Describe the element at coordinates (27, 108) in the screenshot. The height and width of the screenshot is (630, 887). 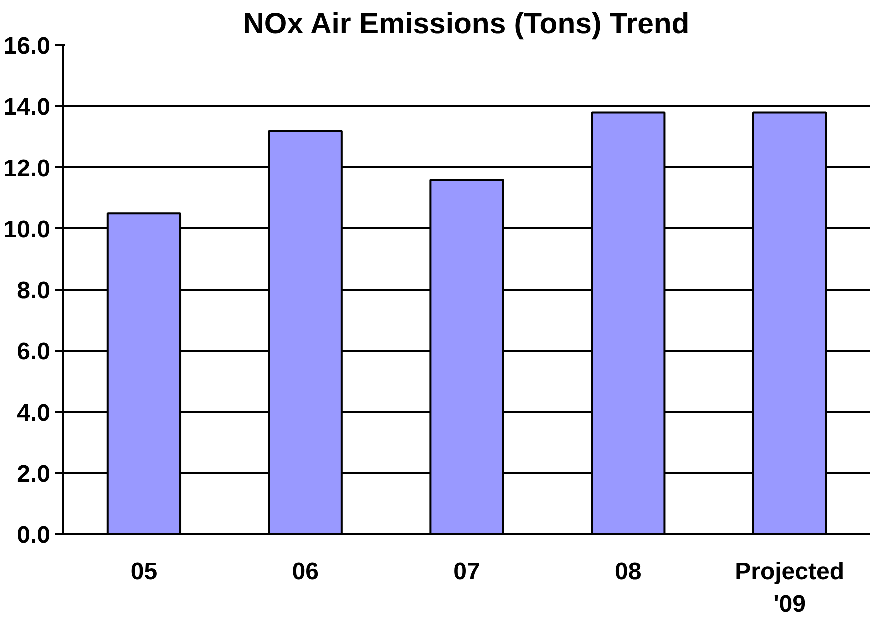
I see `y-tick-label: 14.0` at that location.